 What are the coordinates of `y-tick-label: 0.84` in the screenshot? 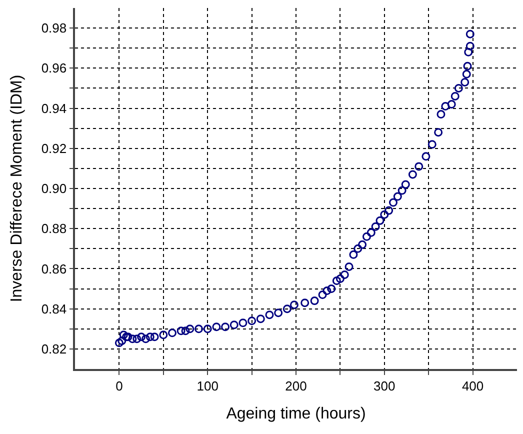 It's located at (54, 308).